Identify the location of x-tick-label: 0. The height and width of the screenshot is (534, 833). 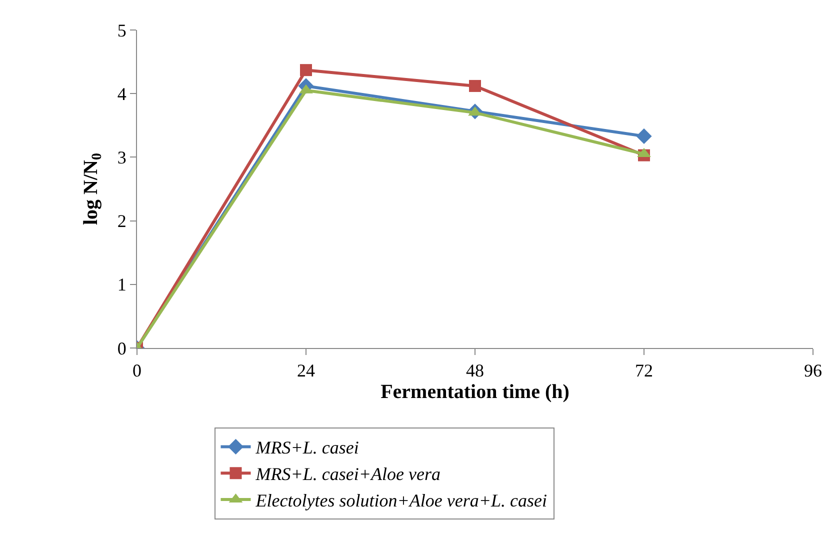
(137, 370).